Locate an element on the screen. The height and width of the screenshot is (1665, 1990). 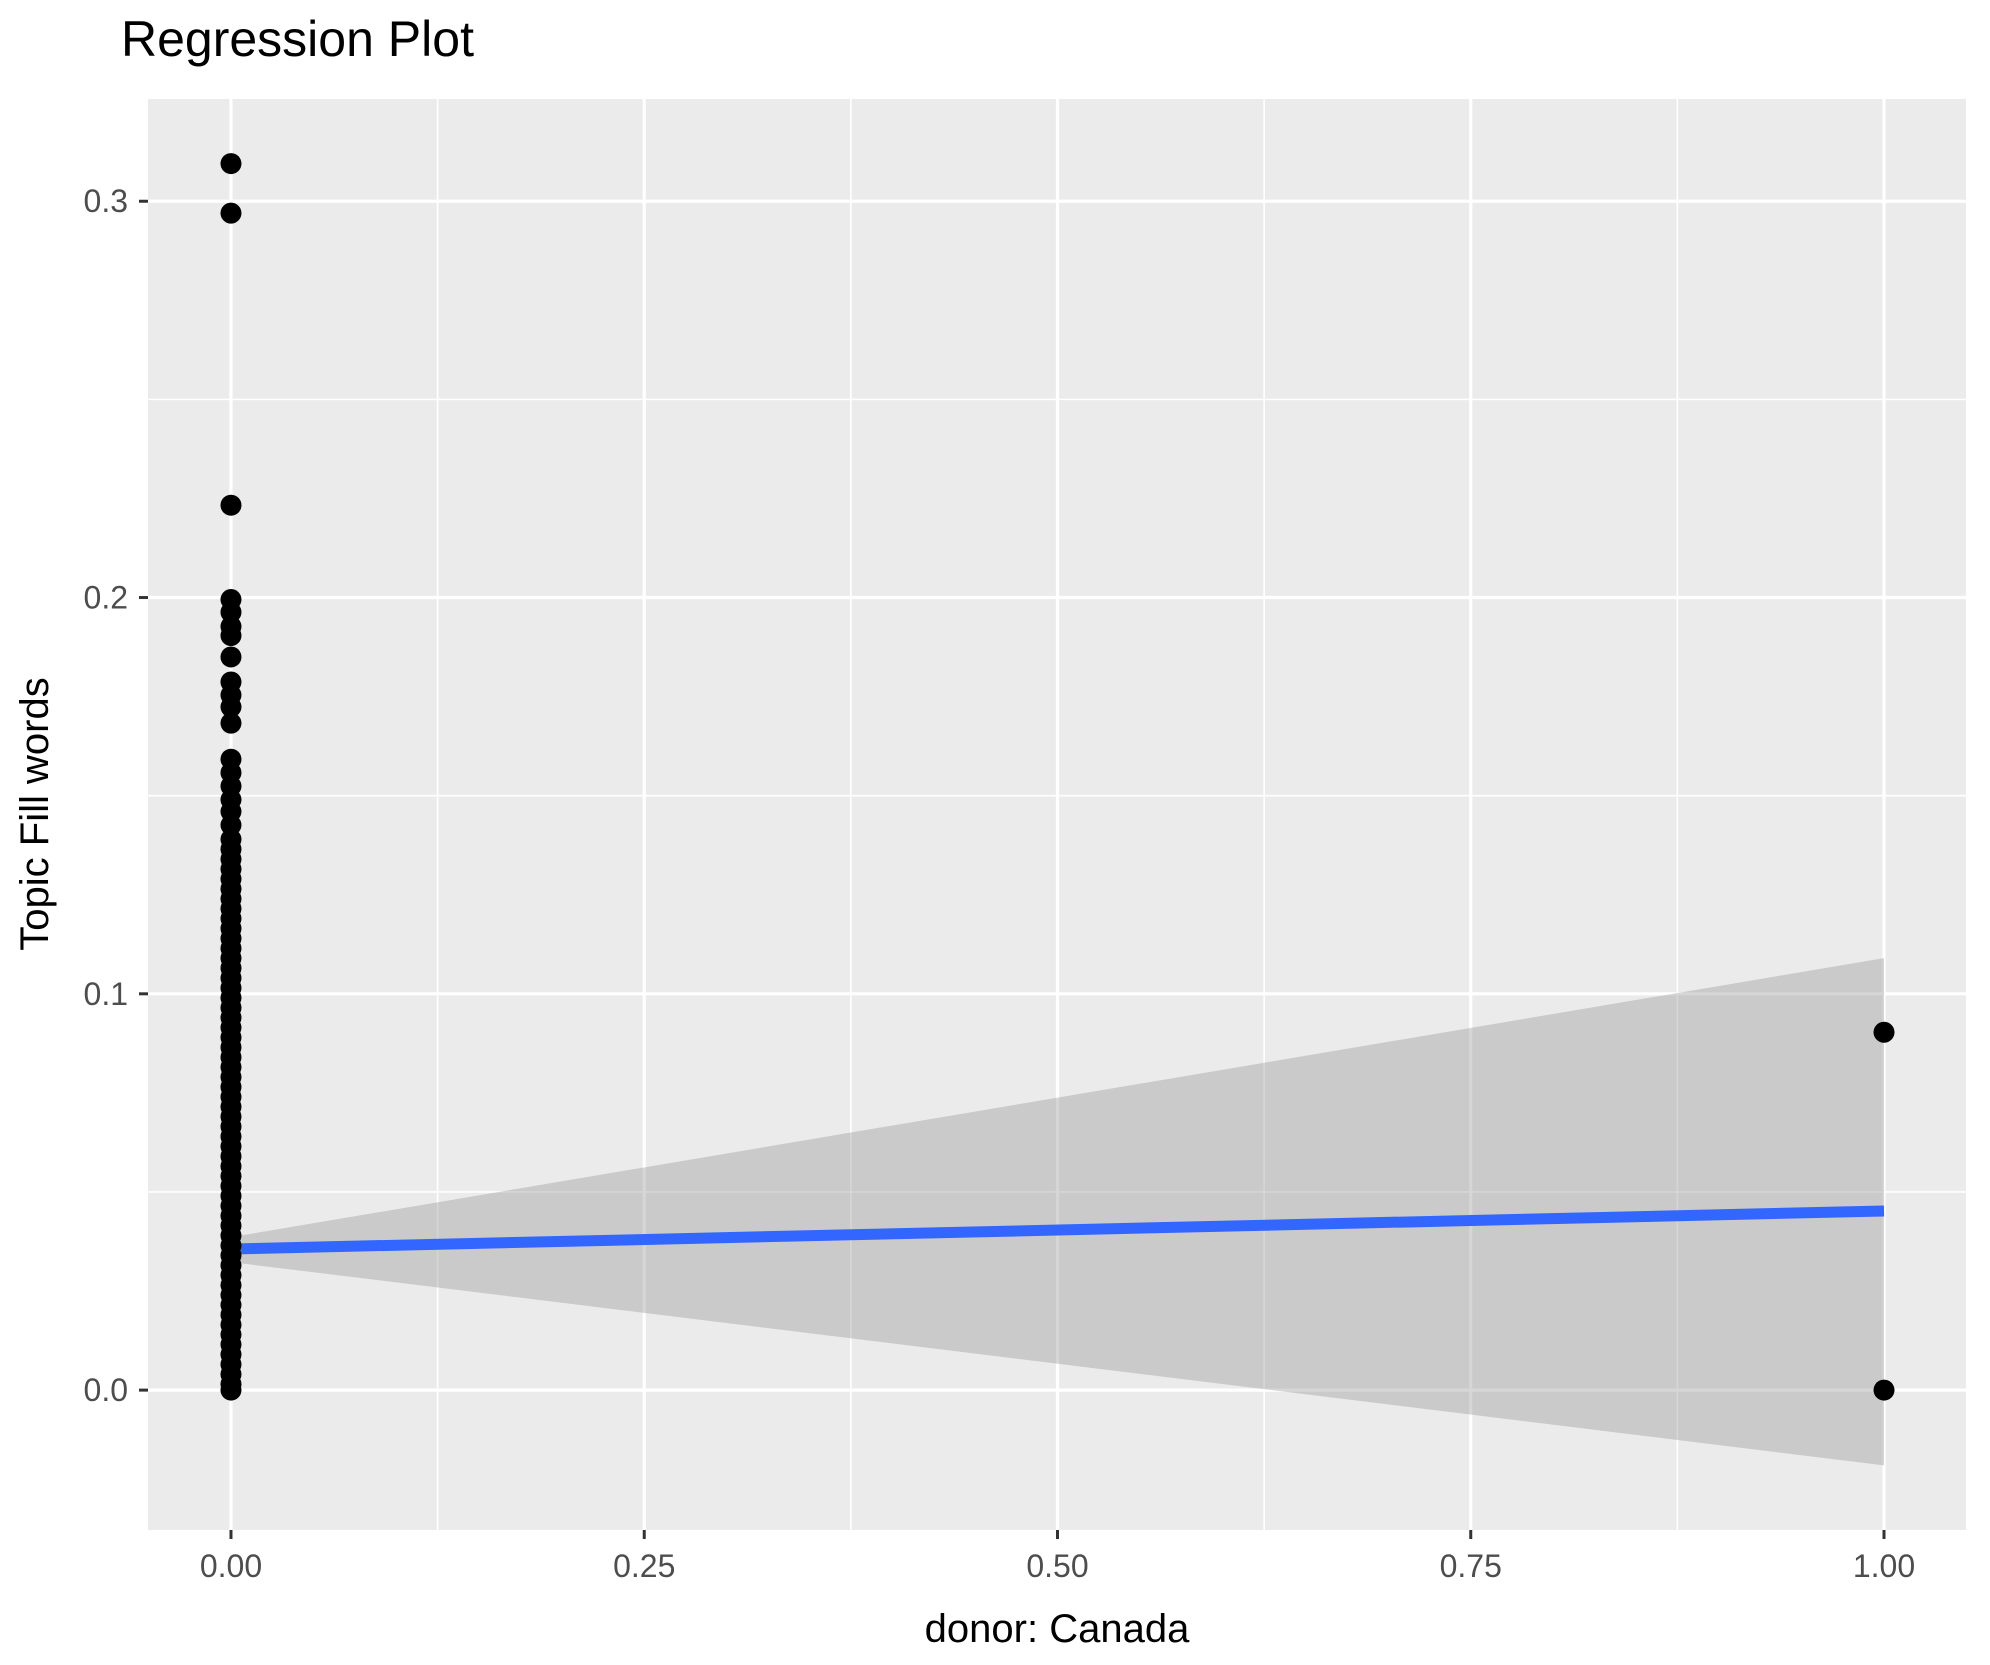
x-tick-label: 0.00 is located at coordinates (231, 1566).